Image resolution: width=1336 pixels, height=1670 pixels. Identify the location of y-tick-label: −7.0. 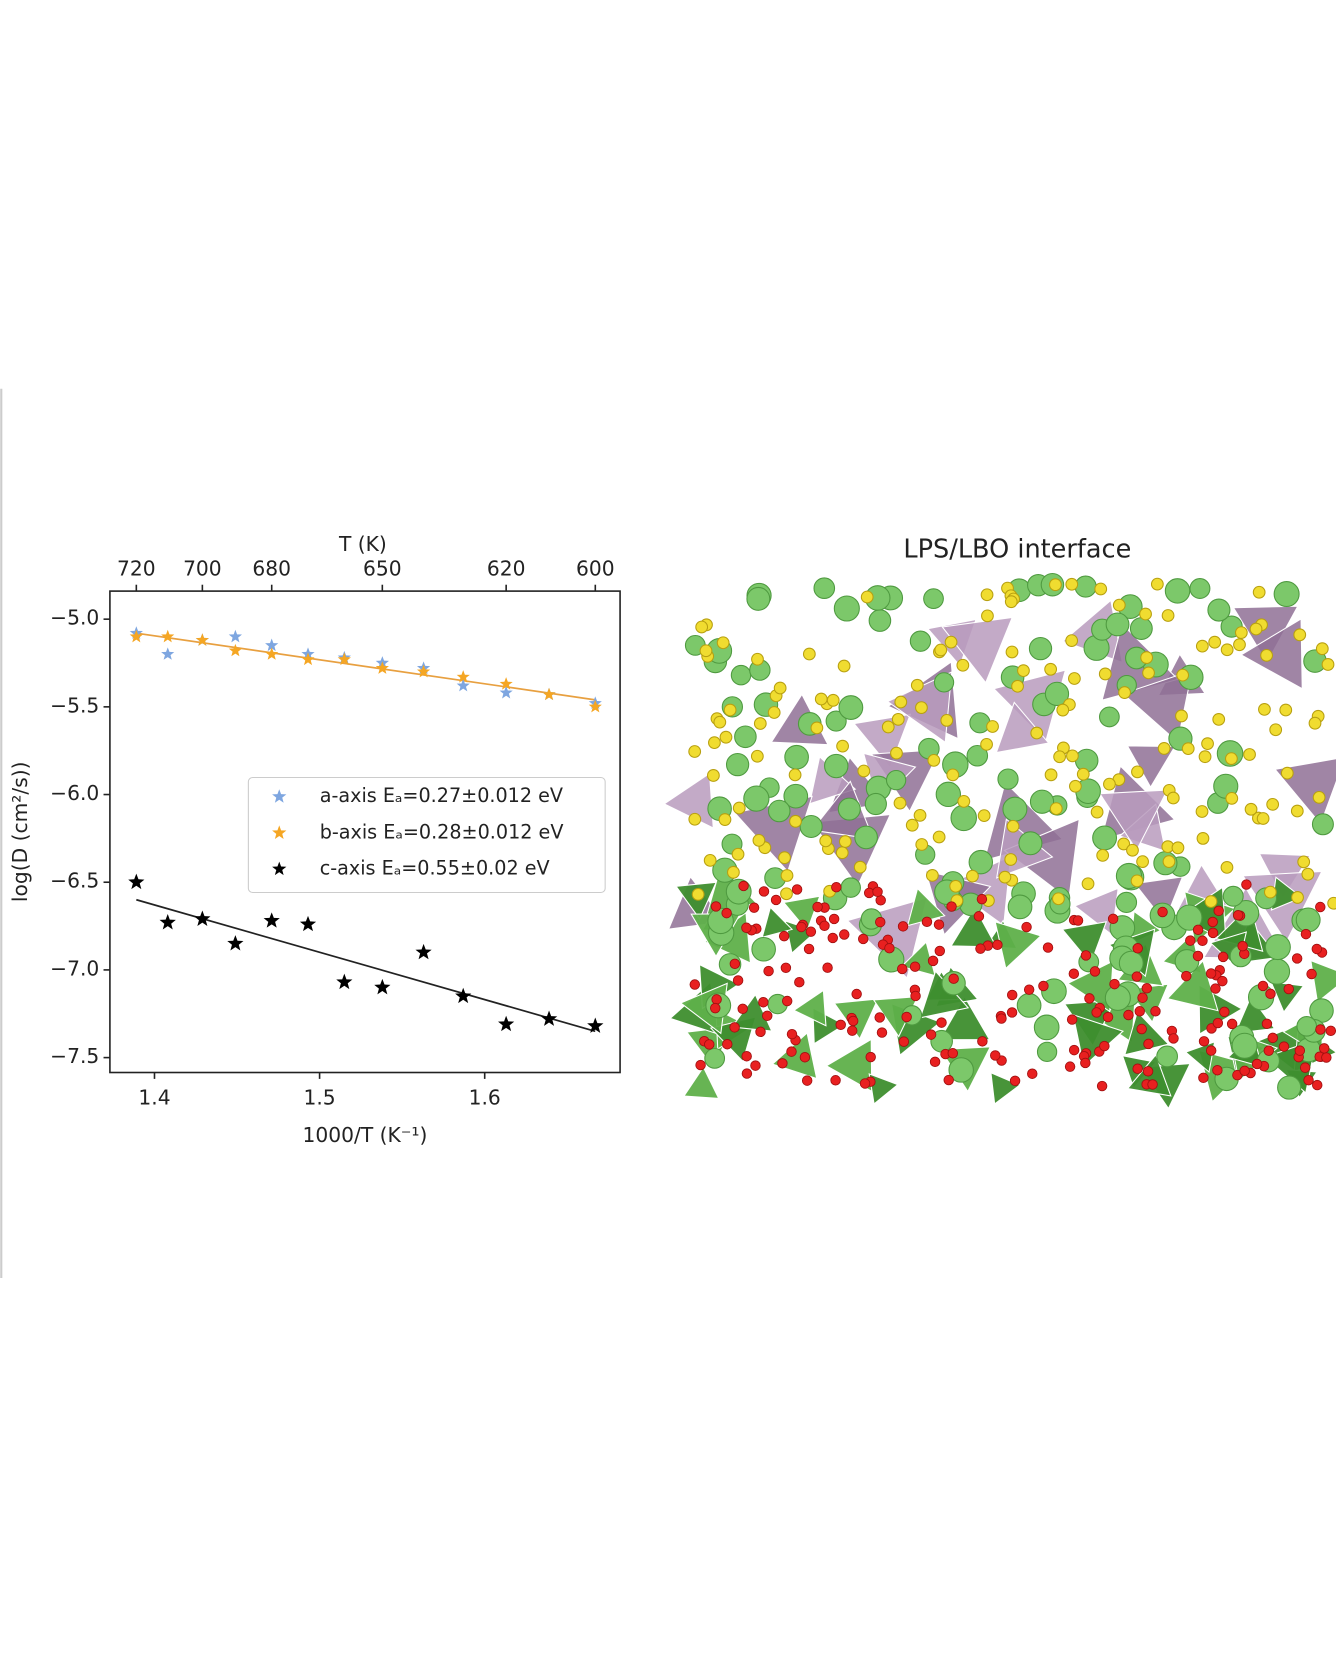
(74, 968).